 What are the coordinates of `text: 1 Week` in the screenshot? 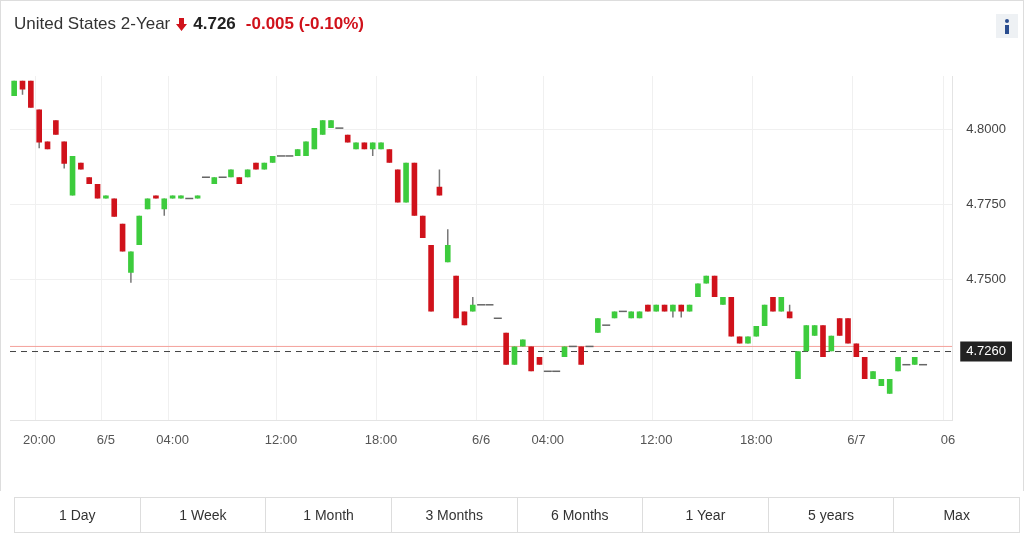 It's located at (203, 515).